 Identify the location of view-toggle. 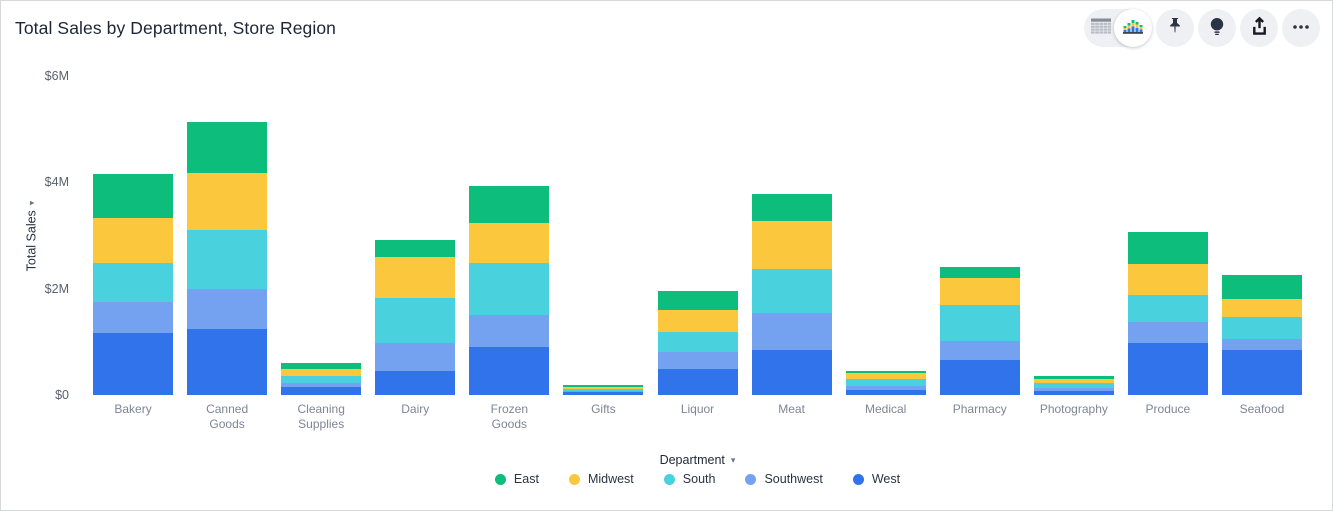
(1118, 28).